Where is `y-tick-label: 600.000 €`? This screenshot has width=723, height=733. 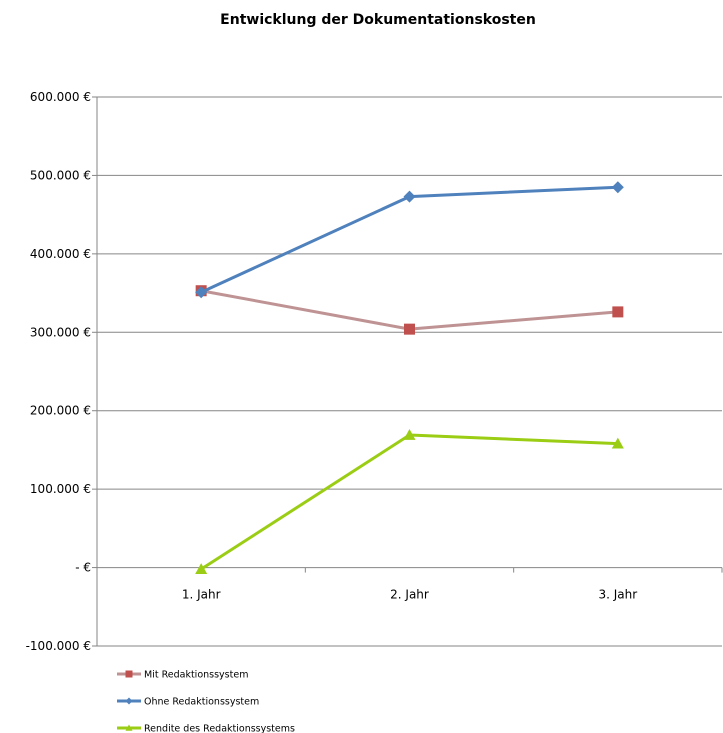 y-tick-label: 600.000 € is located at coordinates (60, 97).